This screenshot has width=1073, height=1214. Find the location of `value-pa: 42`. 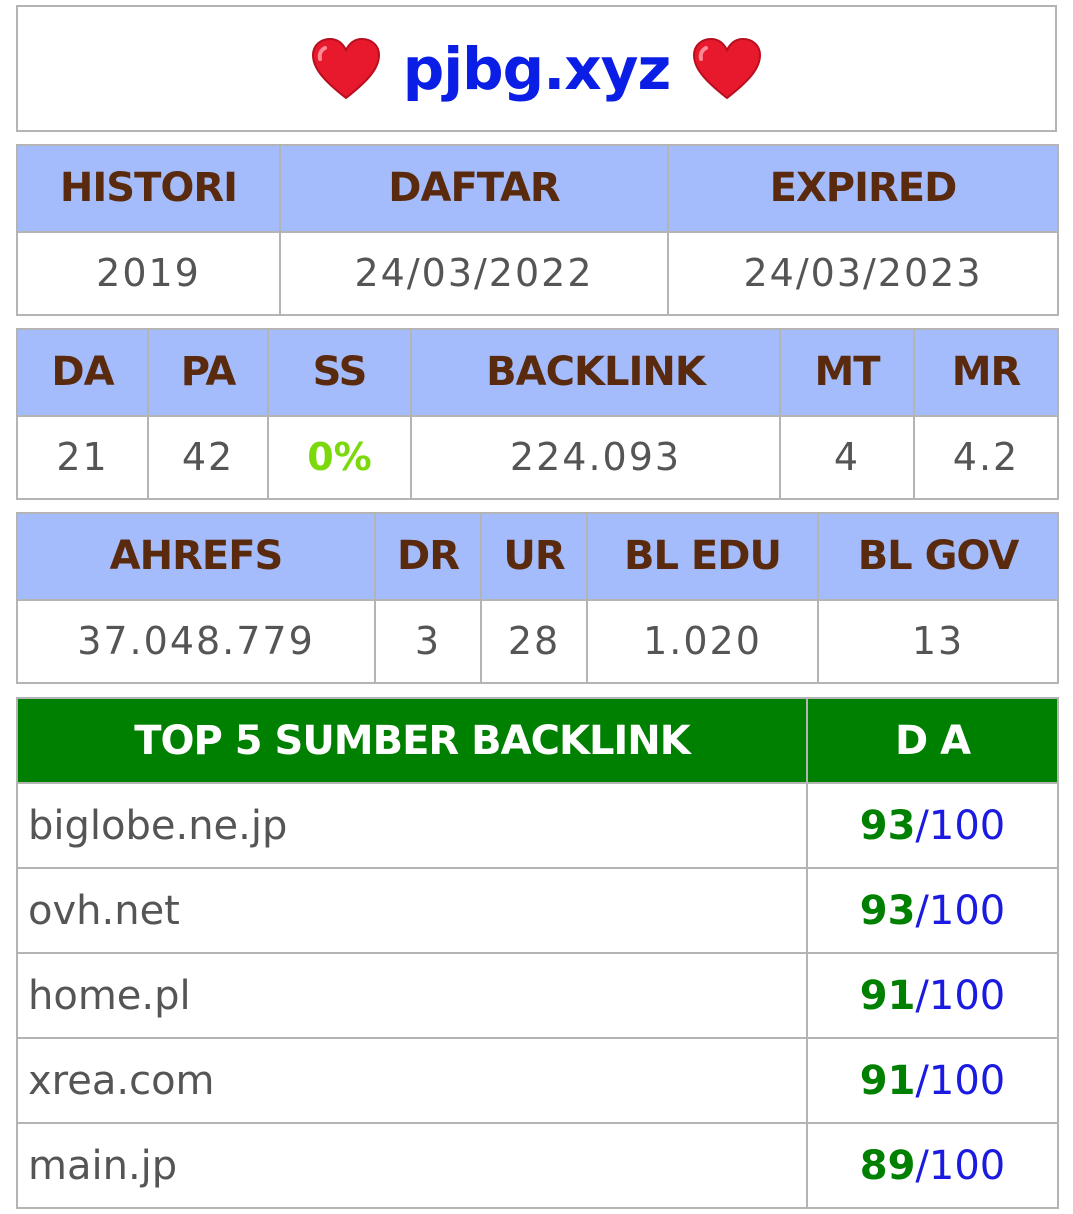

value-pa: 42 is located at coordinates (208, 457).